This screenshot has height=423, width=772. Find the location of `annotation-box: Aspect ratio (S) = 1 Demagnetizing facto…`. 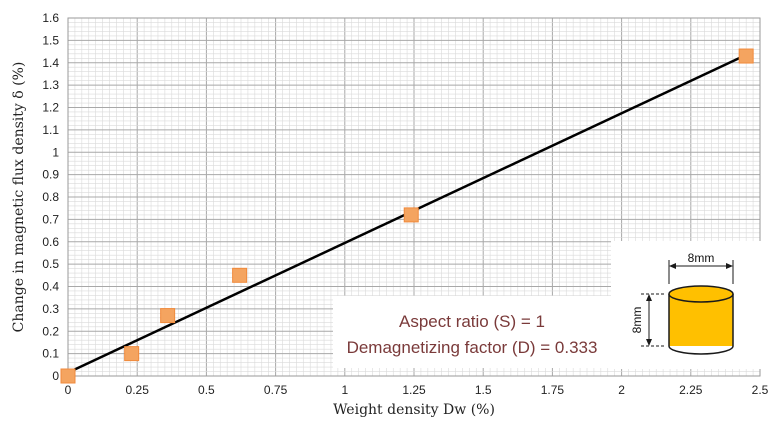

annotation-box: Aspect ratio (S) = 1 Demagnetizing facto… is located at coordinates (472, 332).